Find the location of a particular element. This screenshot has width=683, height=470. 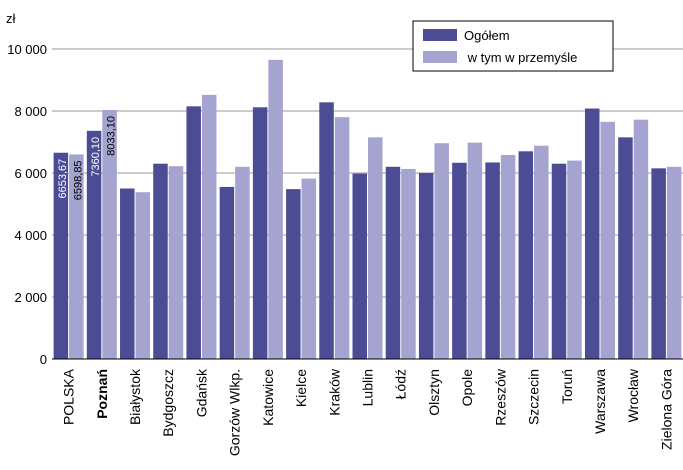

x-tick-label: Opole is located at coordinates (467, 388).